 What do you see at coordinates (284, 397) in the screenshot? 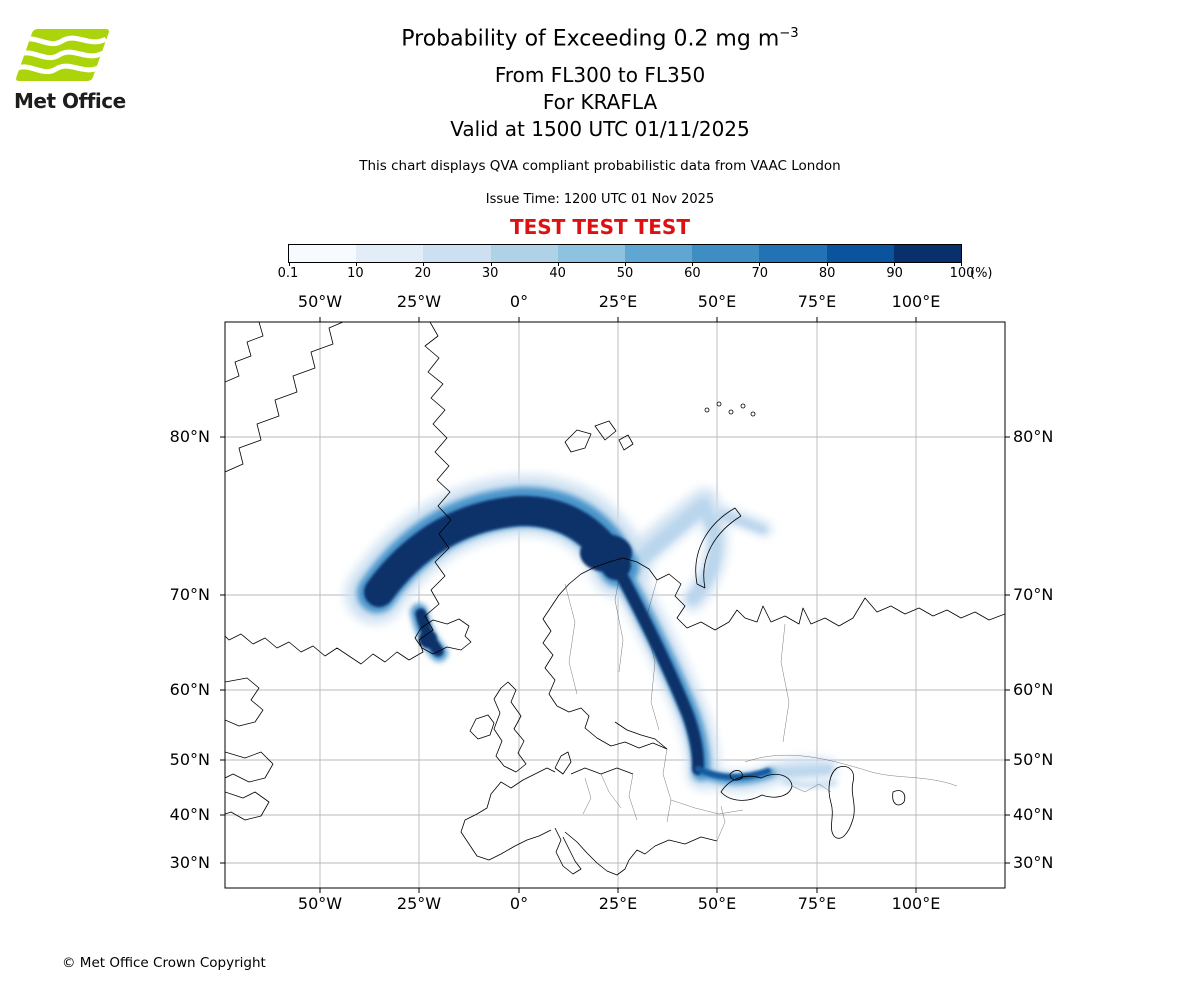
I see `greenland-northwest-coast` at bounding box center [284, 397].